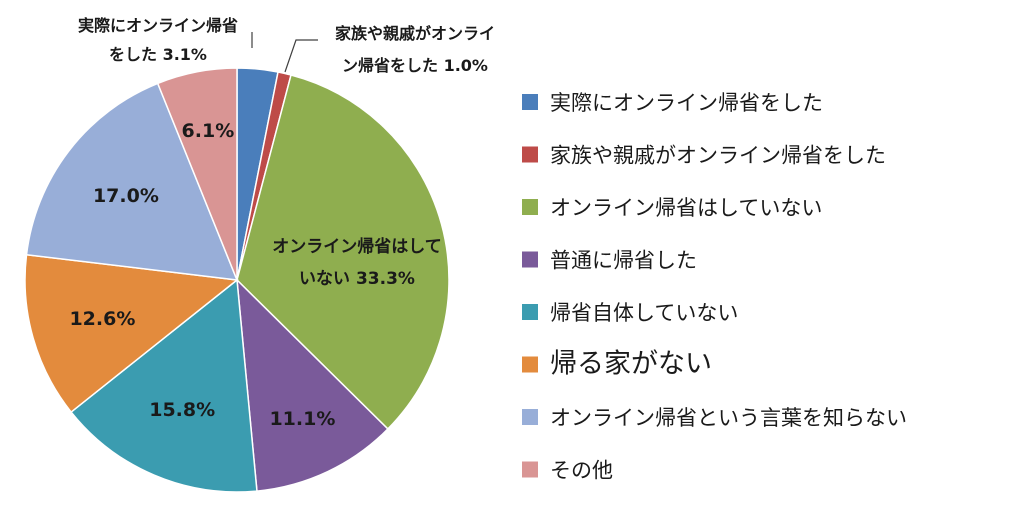 This screenshot has height=519, width=1015. I want to click on data-label: 15.8%, so click(182, 410).